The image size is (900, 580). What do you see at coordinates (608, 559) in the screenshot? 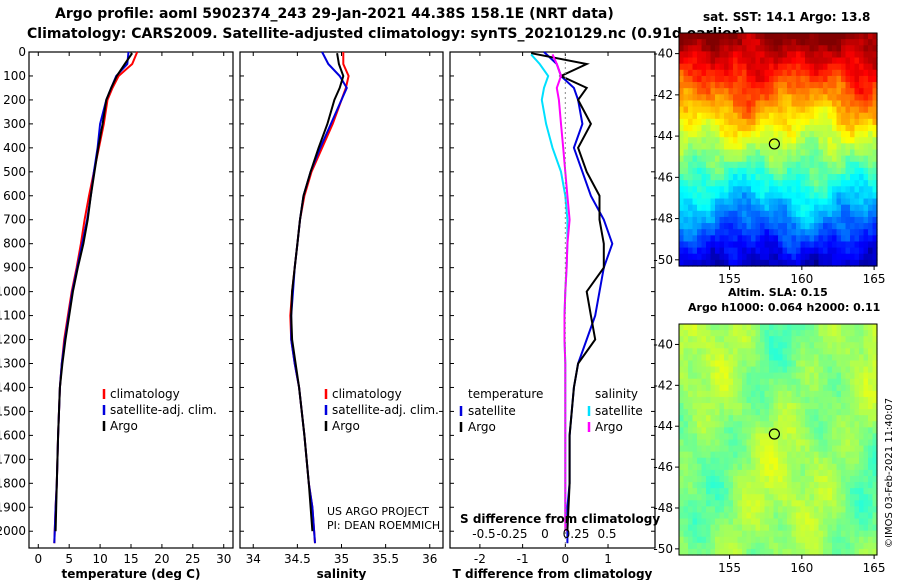
I see `difference-xtick-label: 1` at bounding box center [608, 559].